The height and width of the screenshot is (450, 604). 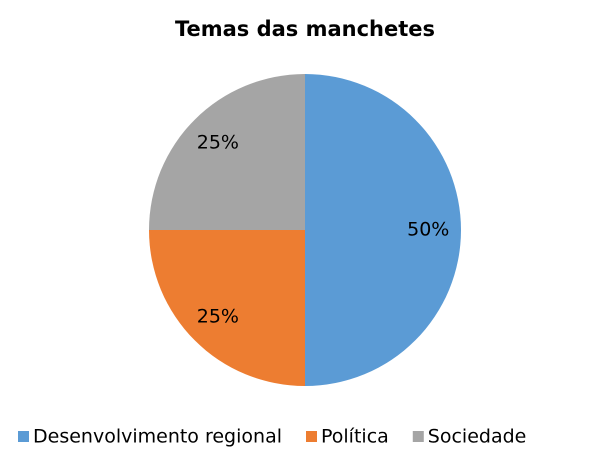 I want to click on legend-label: Política, so click(x=355, y=437).